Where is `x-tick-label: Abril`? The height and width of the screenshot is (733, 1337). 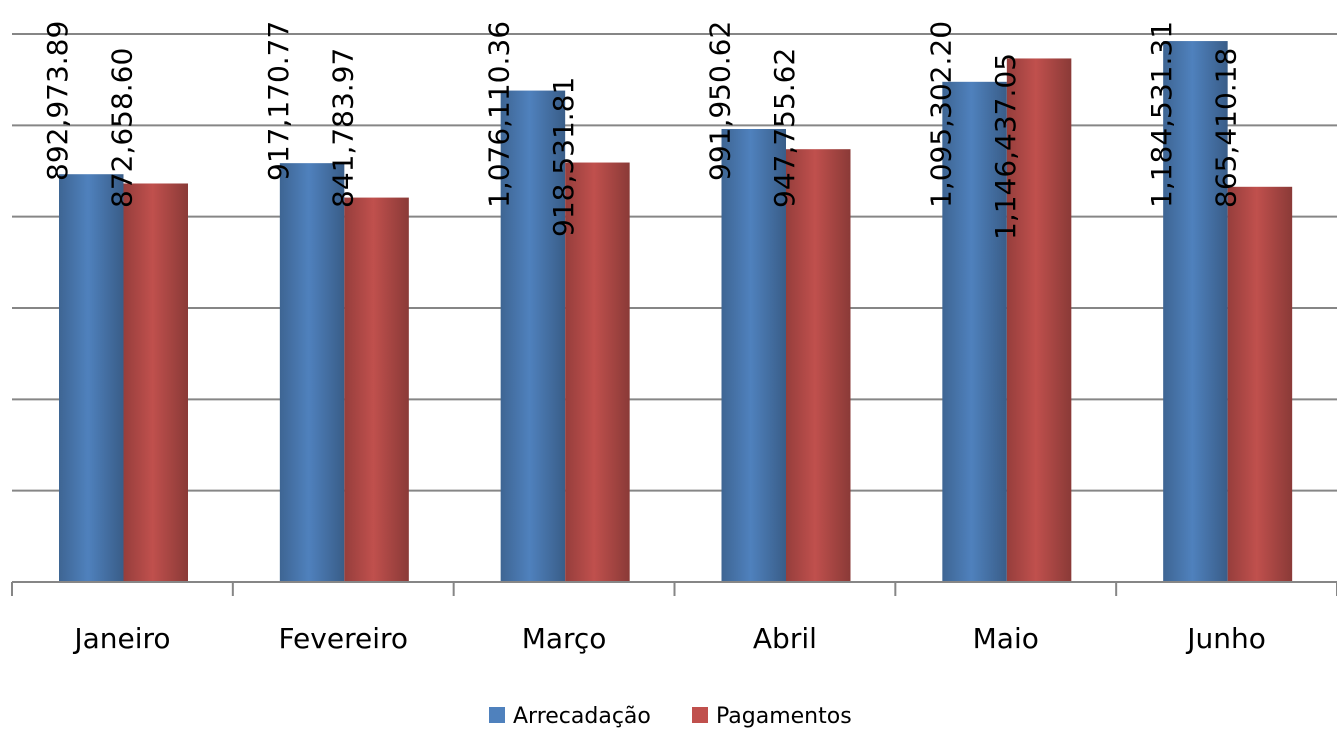
x-tick-label: Abril is located at coordinates (785, 638).